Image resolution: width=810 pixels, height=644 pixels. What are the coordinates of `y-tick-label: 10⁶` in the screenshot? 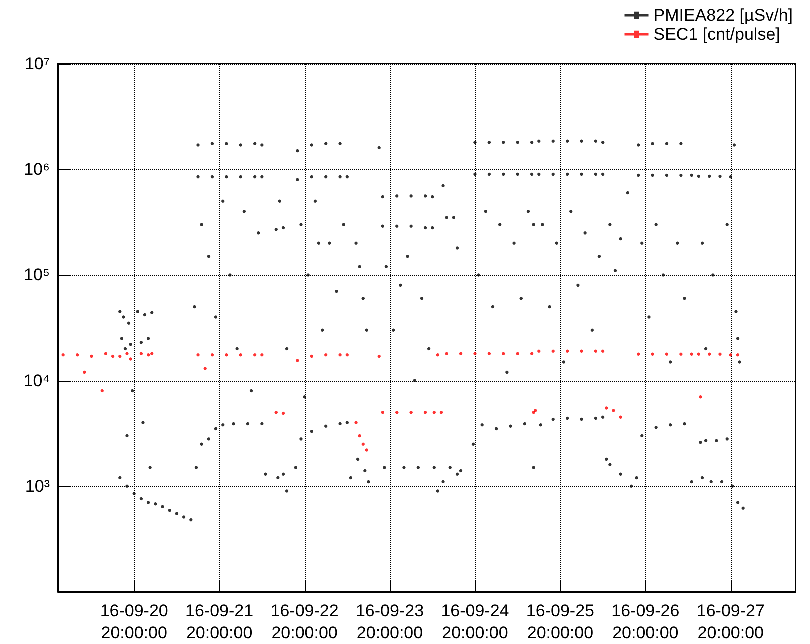 It's located at (37, 170).